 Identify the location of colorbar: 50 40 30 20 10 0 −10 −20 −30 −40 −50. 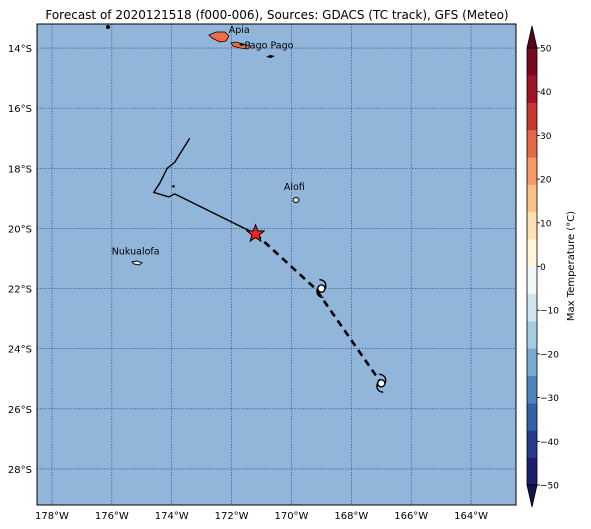
(542, 266).